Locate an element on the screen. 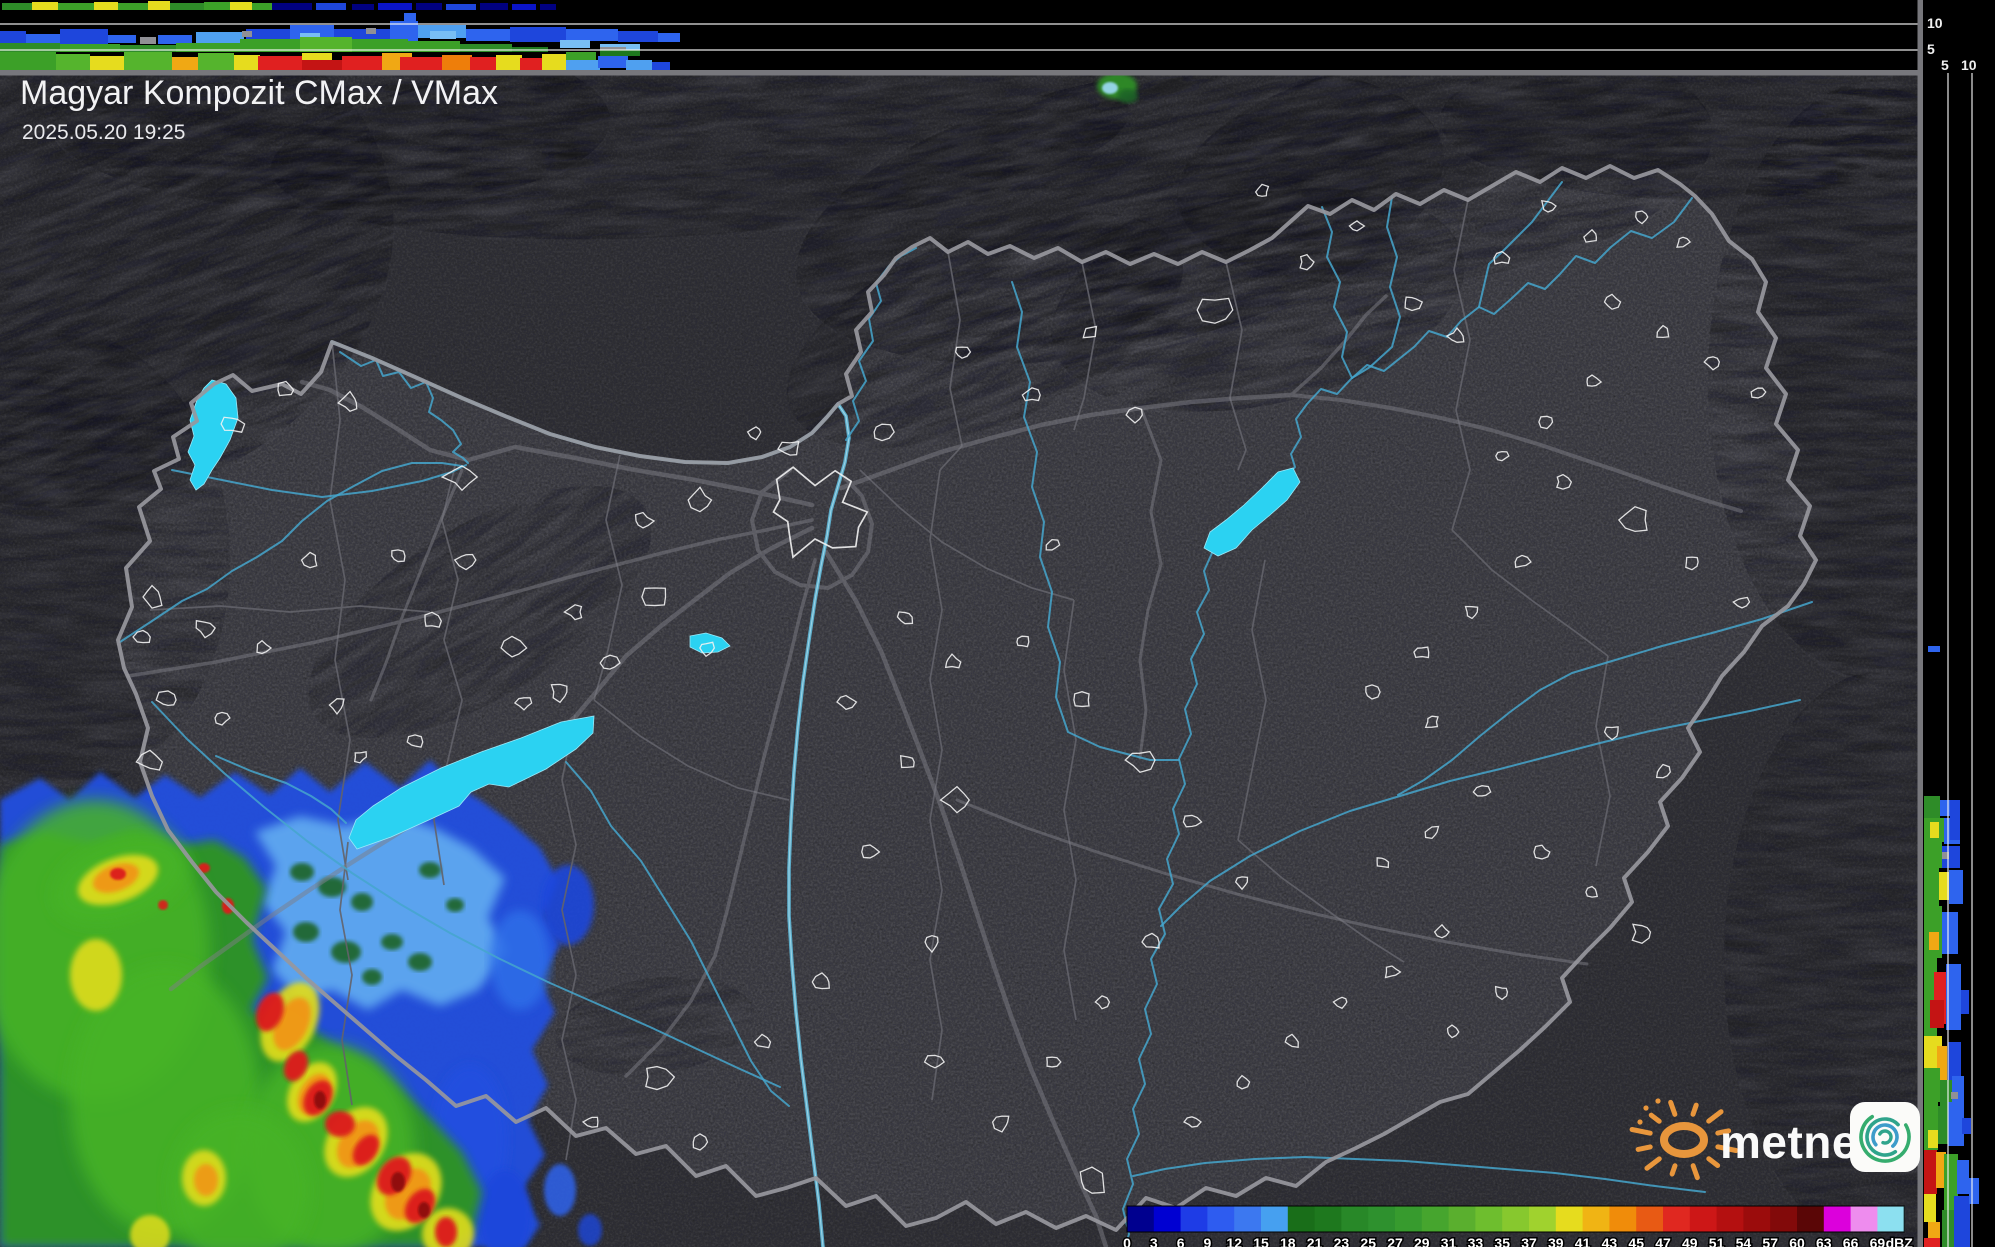 This screenshot has height=1247, width=1995. scale-frame is located at coordinates (1515, 1219).